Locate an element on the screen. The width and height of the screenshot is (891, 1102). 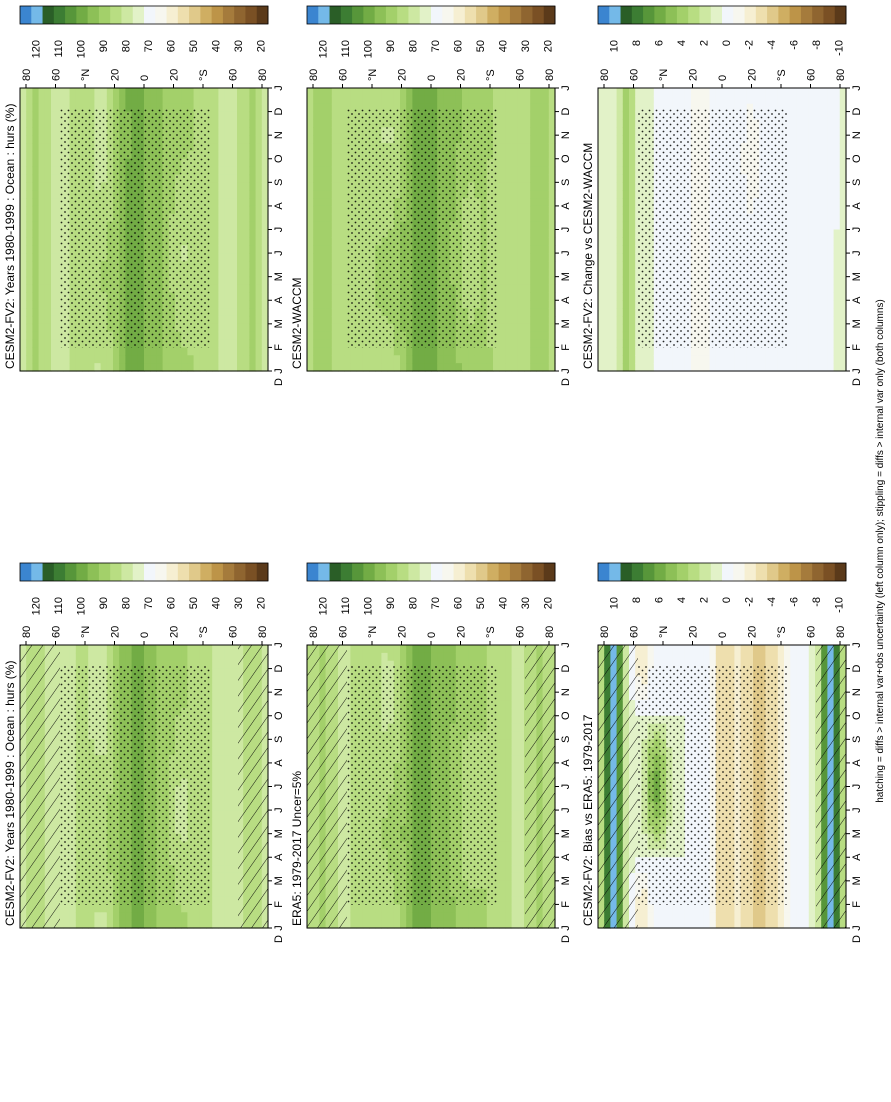
month-tick-label: F is located at coordinates (566, 904).